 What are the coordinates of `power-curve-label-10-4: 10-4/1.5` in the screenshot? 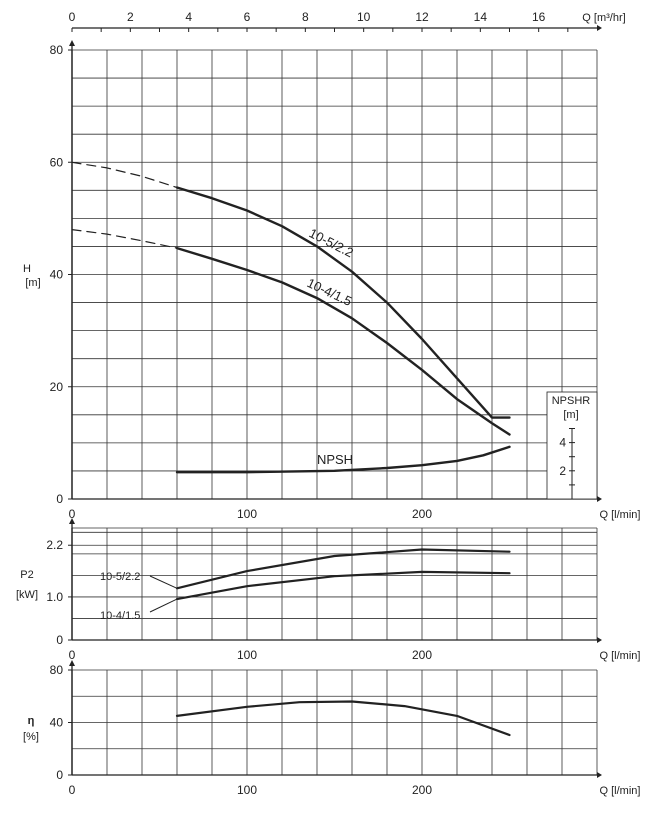 It's located at (120, 616).